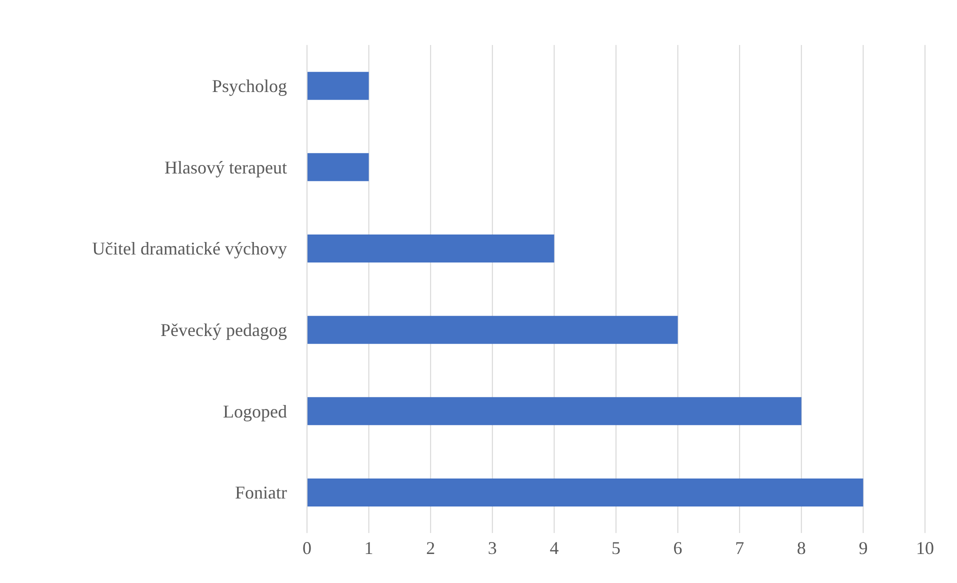  I want to click on y-tick-label: Hlasový terapeut, so click(225, 167).